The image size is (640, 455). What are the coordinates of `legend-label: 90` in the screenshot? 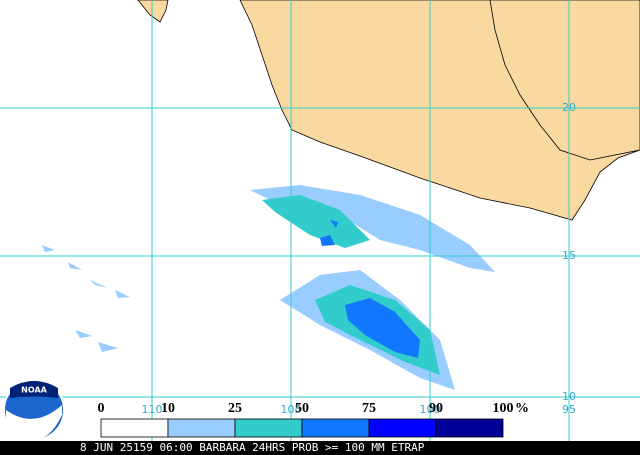 It's located at (436, 408).